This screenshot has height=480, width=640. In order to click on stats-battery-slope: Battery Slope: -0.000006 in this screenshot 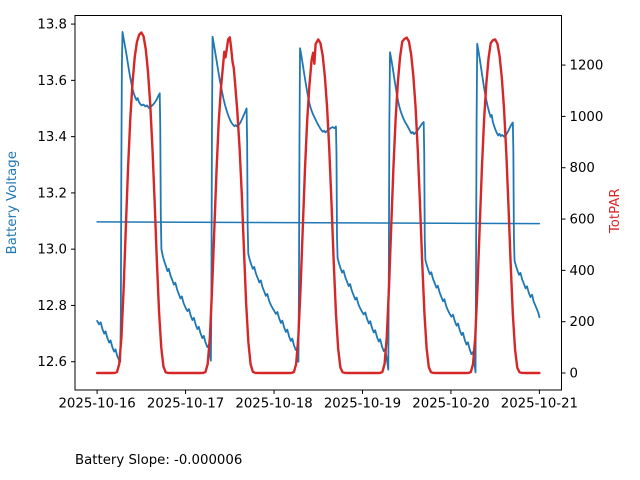, I will do `click(159, 461)`.